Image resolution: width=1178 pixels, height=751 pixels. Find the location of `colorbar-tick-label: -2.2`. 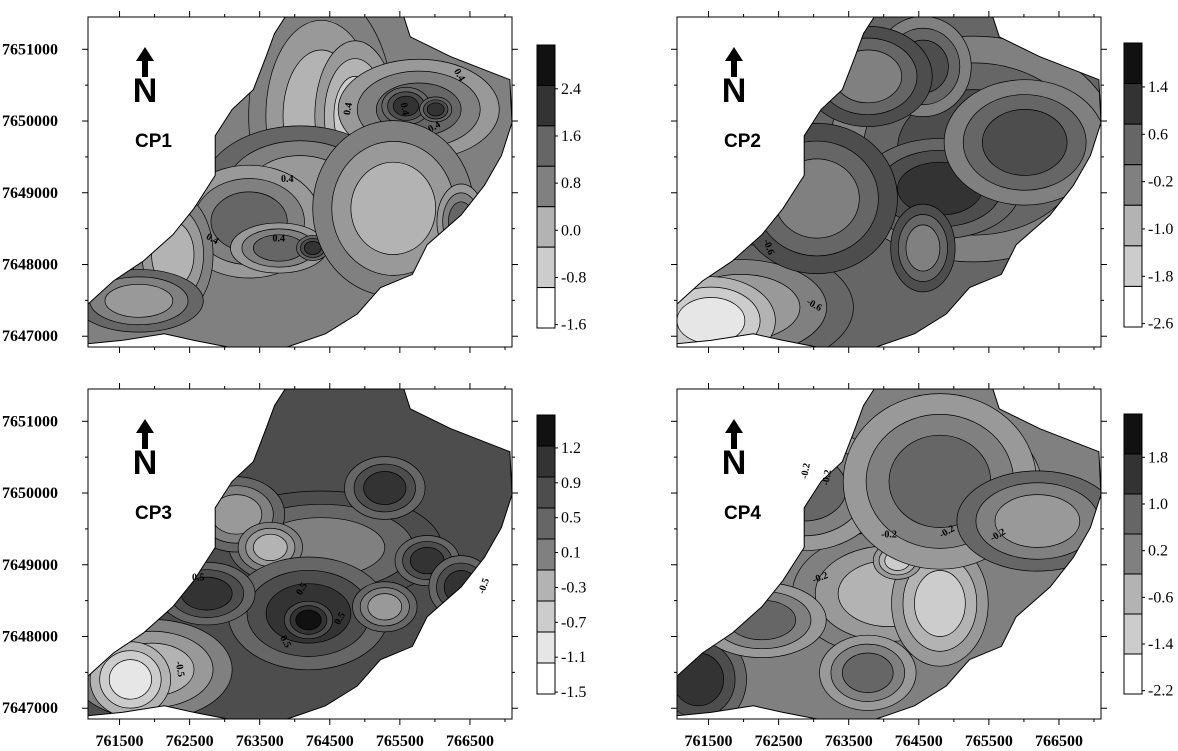

colorbar-tick-label: -2.2 is located at coordinates (1160, 691).